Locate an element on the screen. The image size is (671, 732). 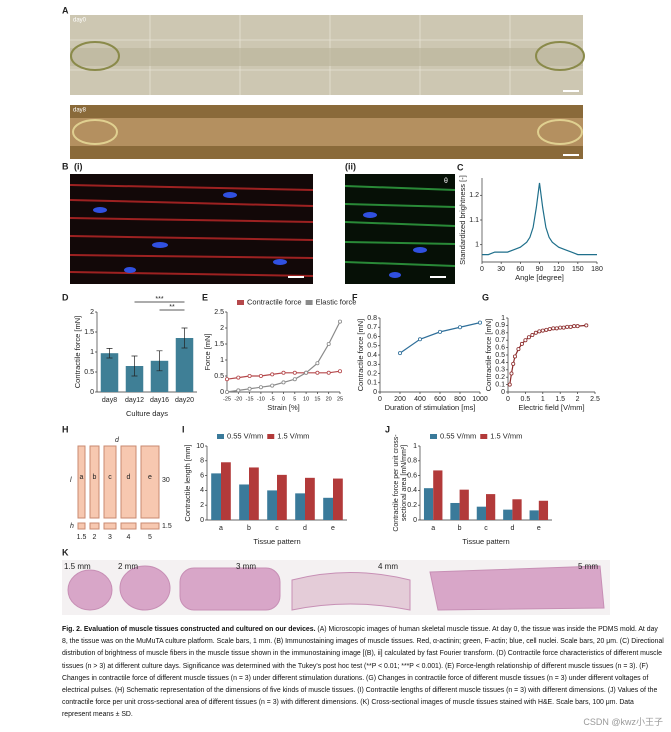
section-label: 3 mm is located at coordinates (246, 566).